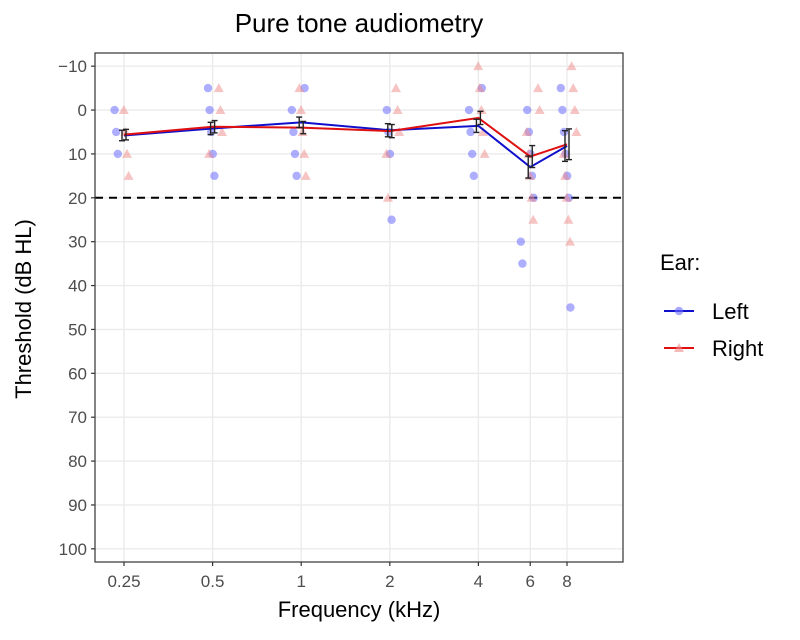 The height and width of the screenshot is (640, 800). What do you see at coordinates (566, 581) in the screenshot?
I see `x-tick-label: 8` at bounding box center [566, 581].